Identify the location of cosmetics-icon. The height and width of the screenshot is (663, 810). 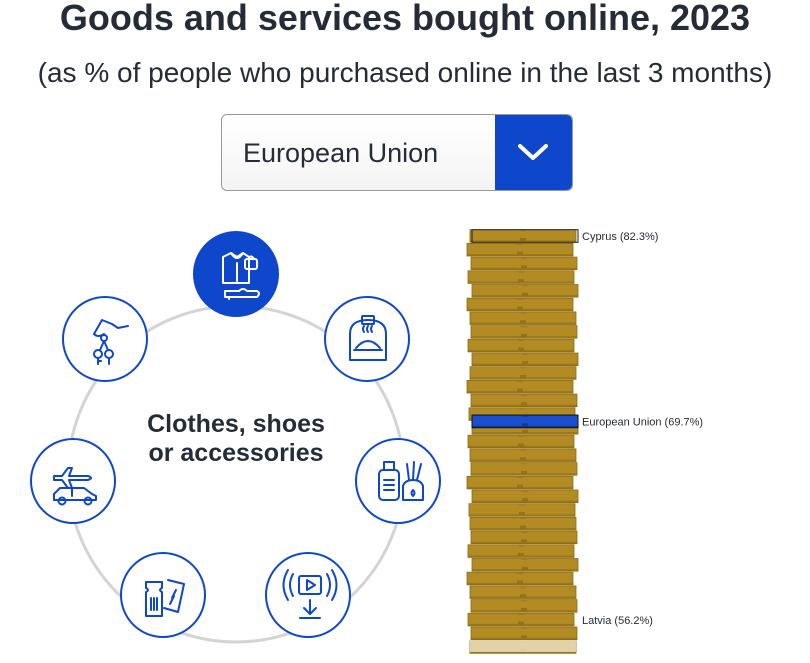
(401, 481).